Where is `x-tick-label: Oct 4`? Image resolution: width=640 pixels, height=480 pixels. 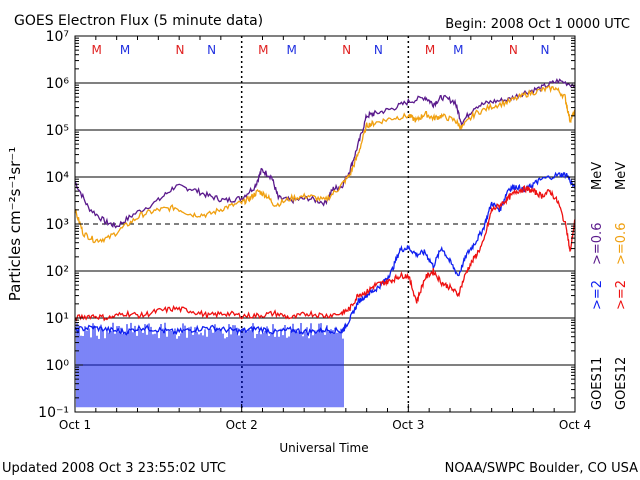 x-tick-label: Oct 4 is located at coordinates (575, 425).